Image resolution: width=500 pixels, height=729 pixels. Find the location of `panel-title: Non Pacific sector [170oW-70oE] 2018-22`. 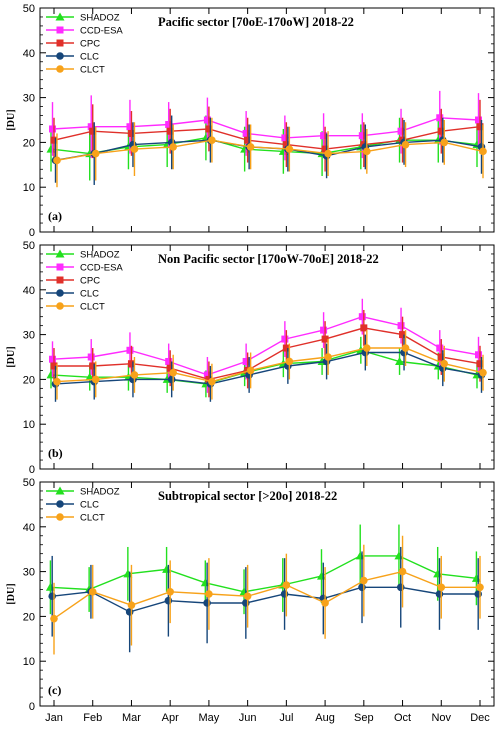

panel-title: Non Pacific sector [170oW-70oE] 2018-22 is located at coordinates (268, 259).